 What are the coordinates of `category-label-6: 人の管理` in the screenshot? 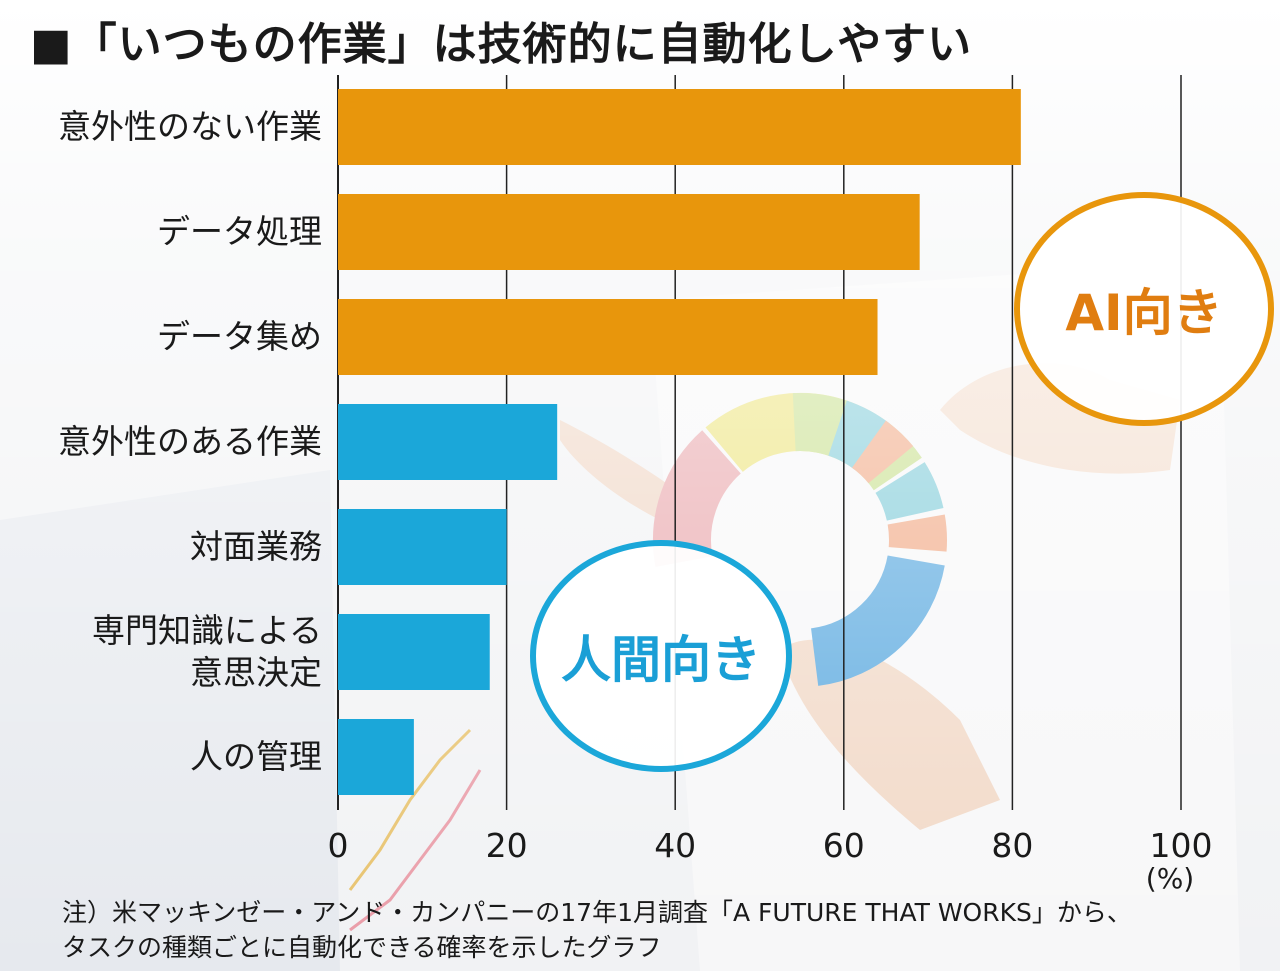 It's located at (256, 757).